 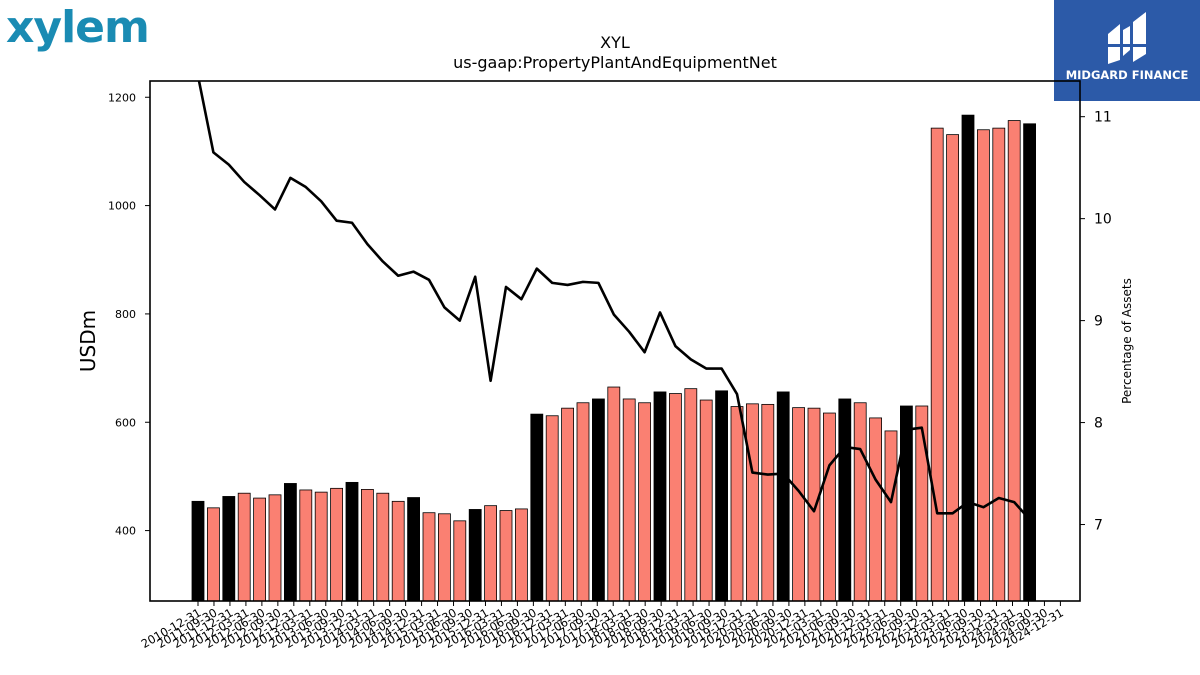 What do you see at coordinates (122, 206) in the screenshot?
I see `y-tick-label: 1000` at bounding box center [122, 206].